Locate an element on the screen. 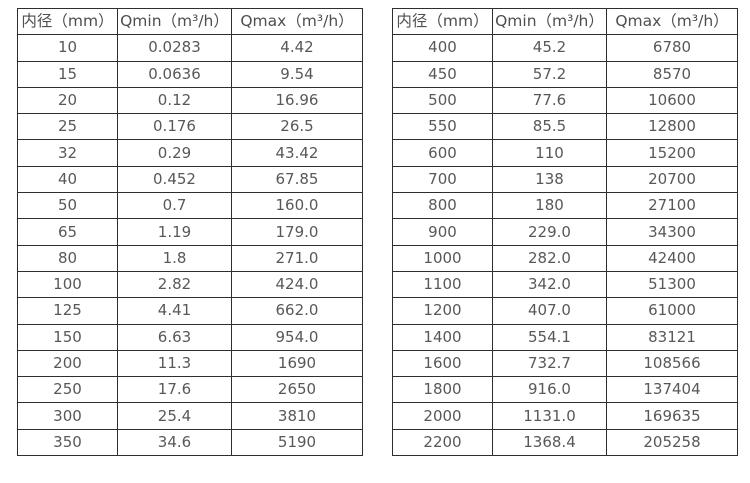 The height and width of the screenshot is (483, 750). table-cell: 20 is located at coordinates (67, 100).